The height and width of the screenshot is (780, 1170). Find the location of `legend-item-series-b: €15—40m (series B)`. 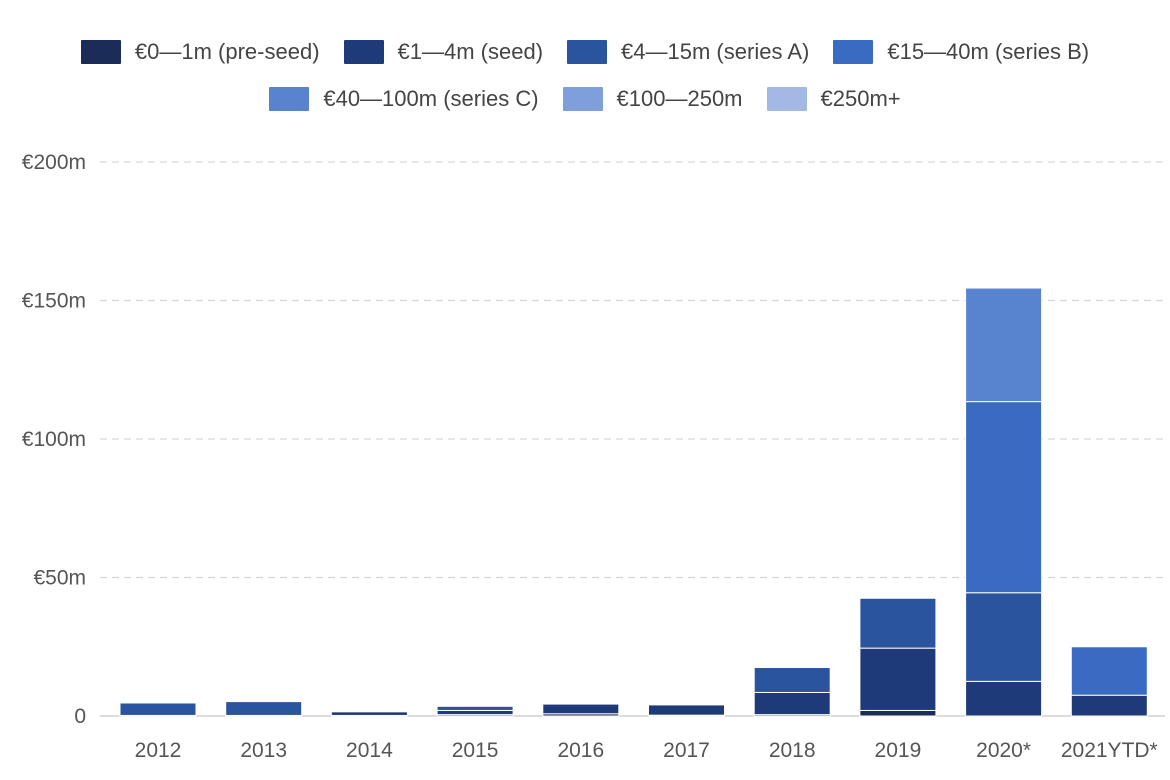

legend-item-series-b: €15—40m (series B) is located at coordinates (961, 52).